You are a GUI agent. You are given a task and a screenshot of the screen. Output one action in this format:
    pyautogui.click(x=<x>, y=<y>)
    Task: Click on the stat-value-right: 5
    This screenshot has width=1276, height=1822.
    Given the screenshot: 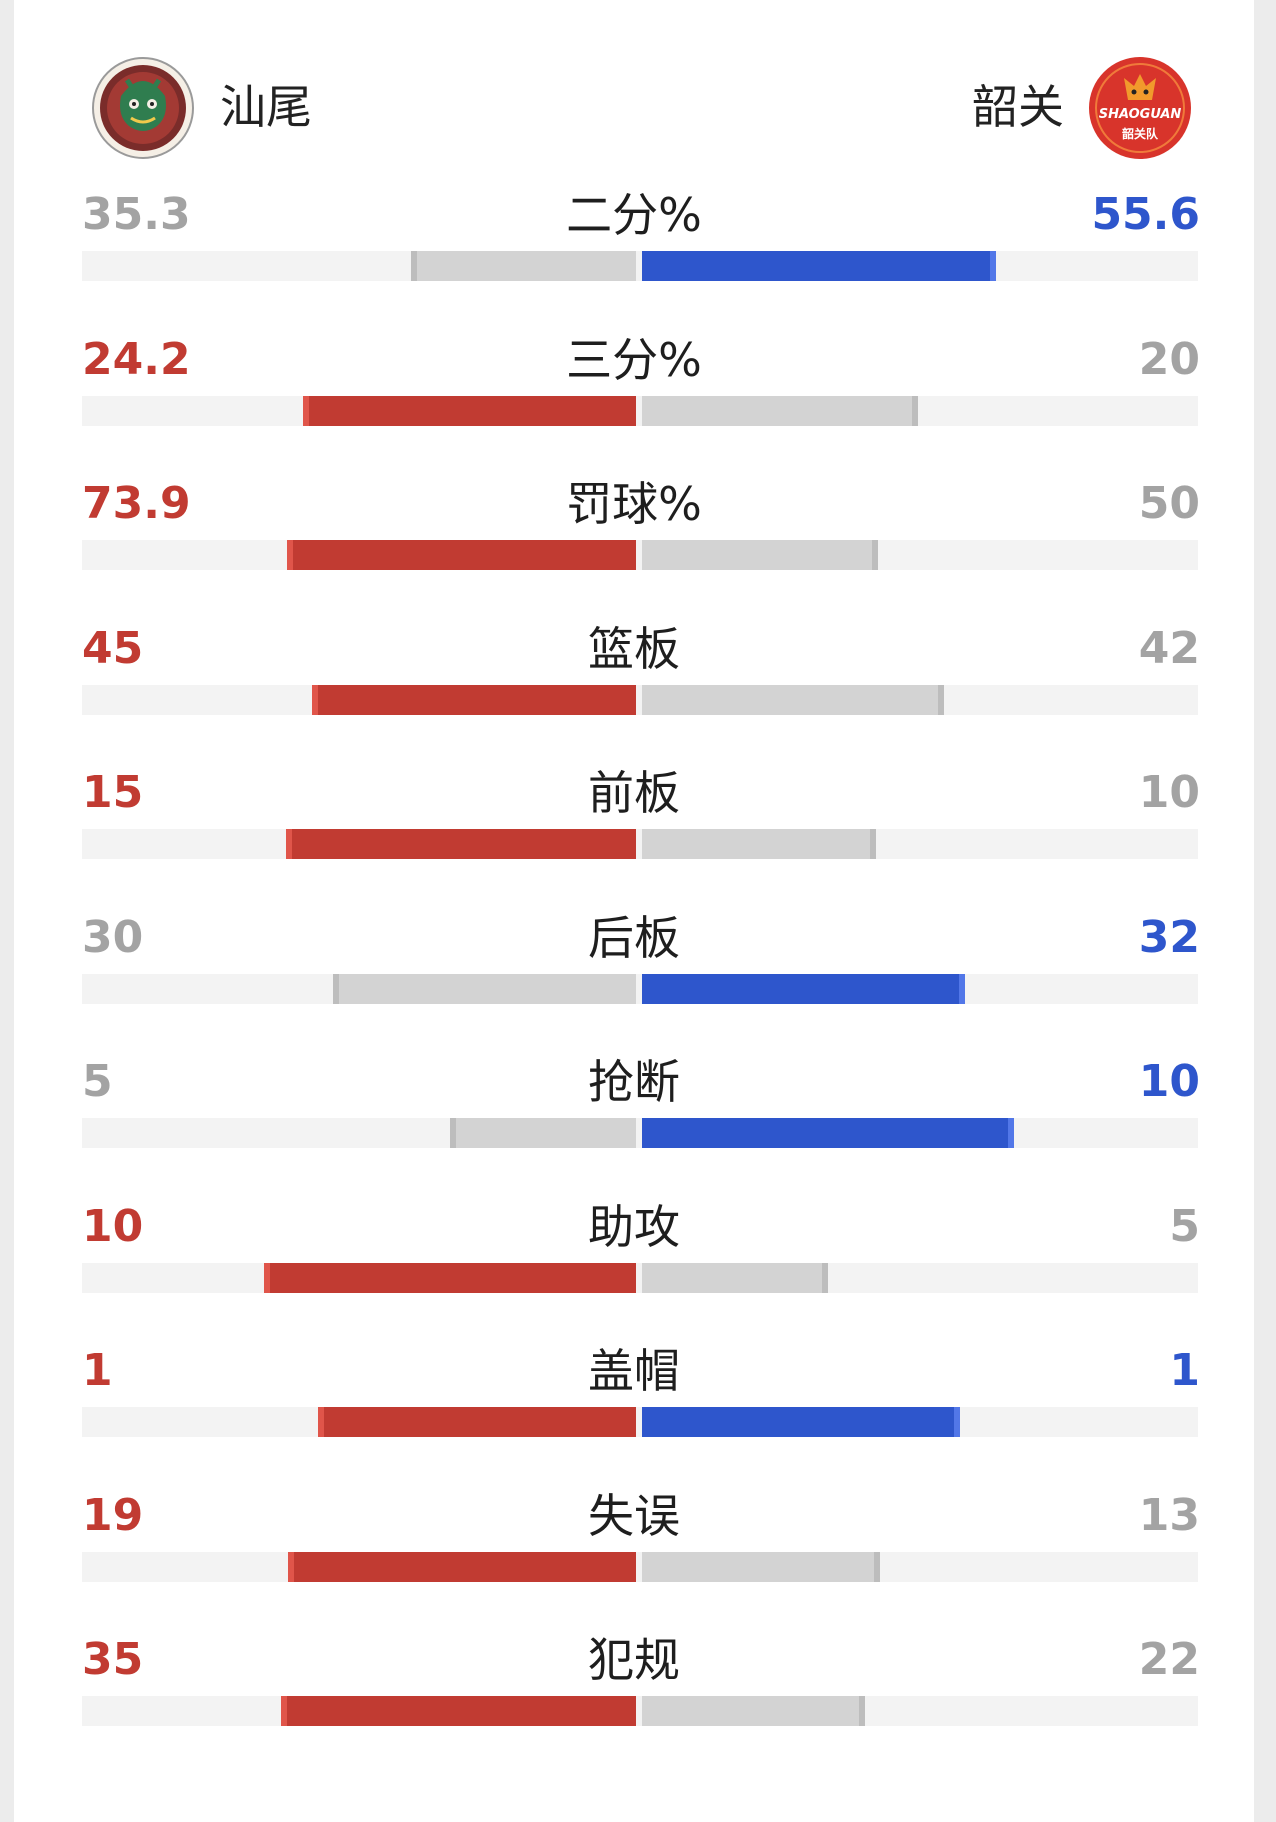 What is the action you would take?
    pyautogui.click(x=1184, y=1226)
    